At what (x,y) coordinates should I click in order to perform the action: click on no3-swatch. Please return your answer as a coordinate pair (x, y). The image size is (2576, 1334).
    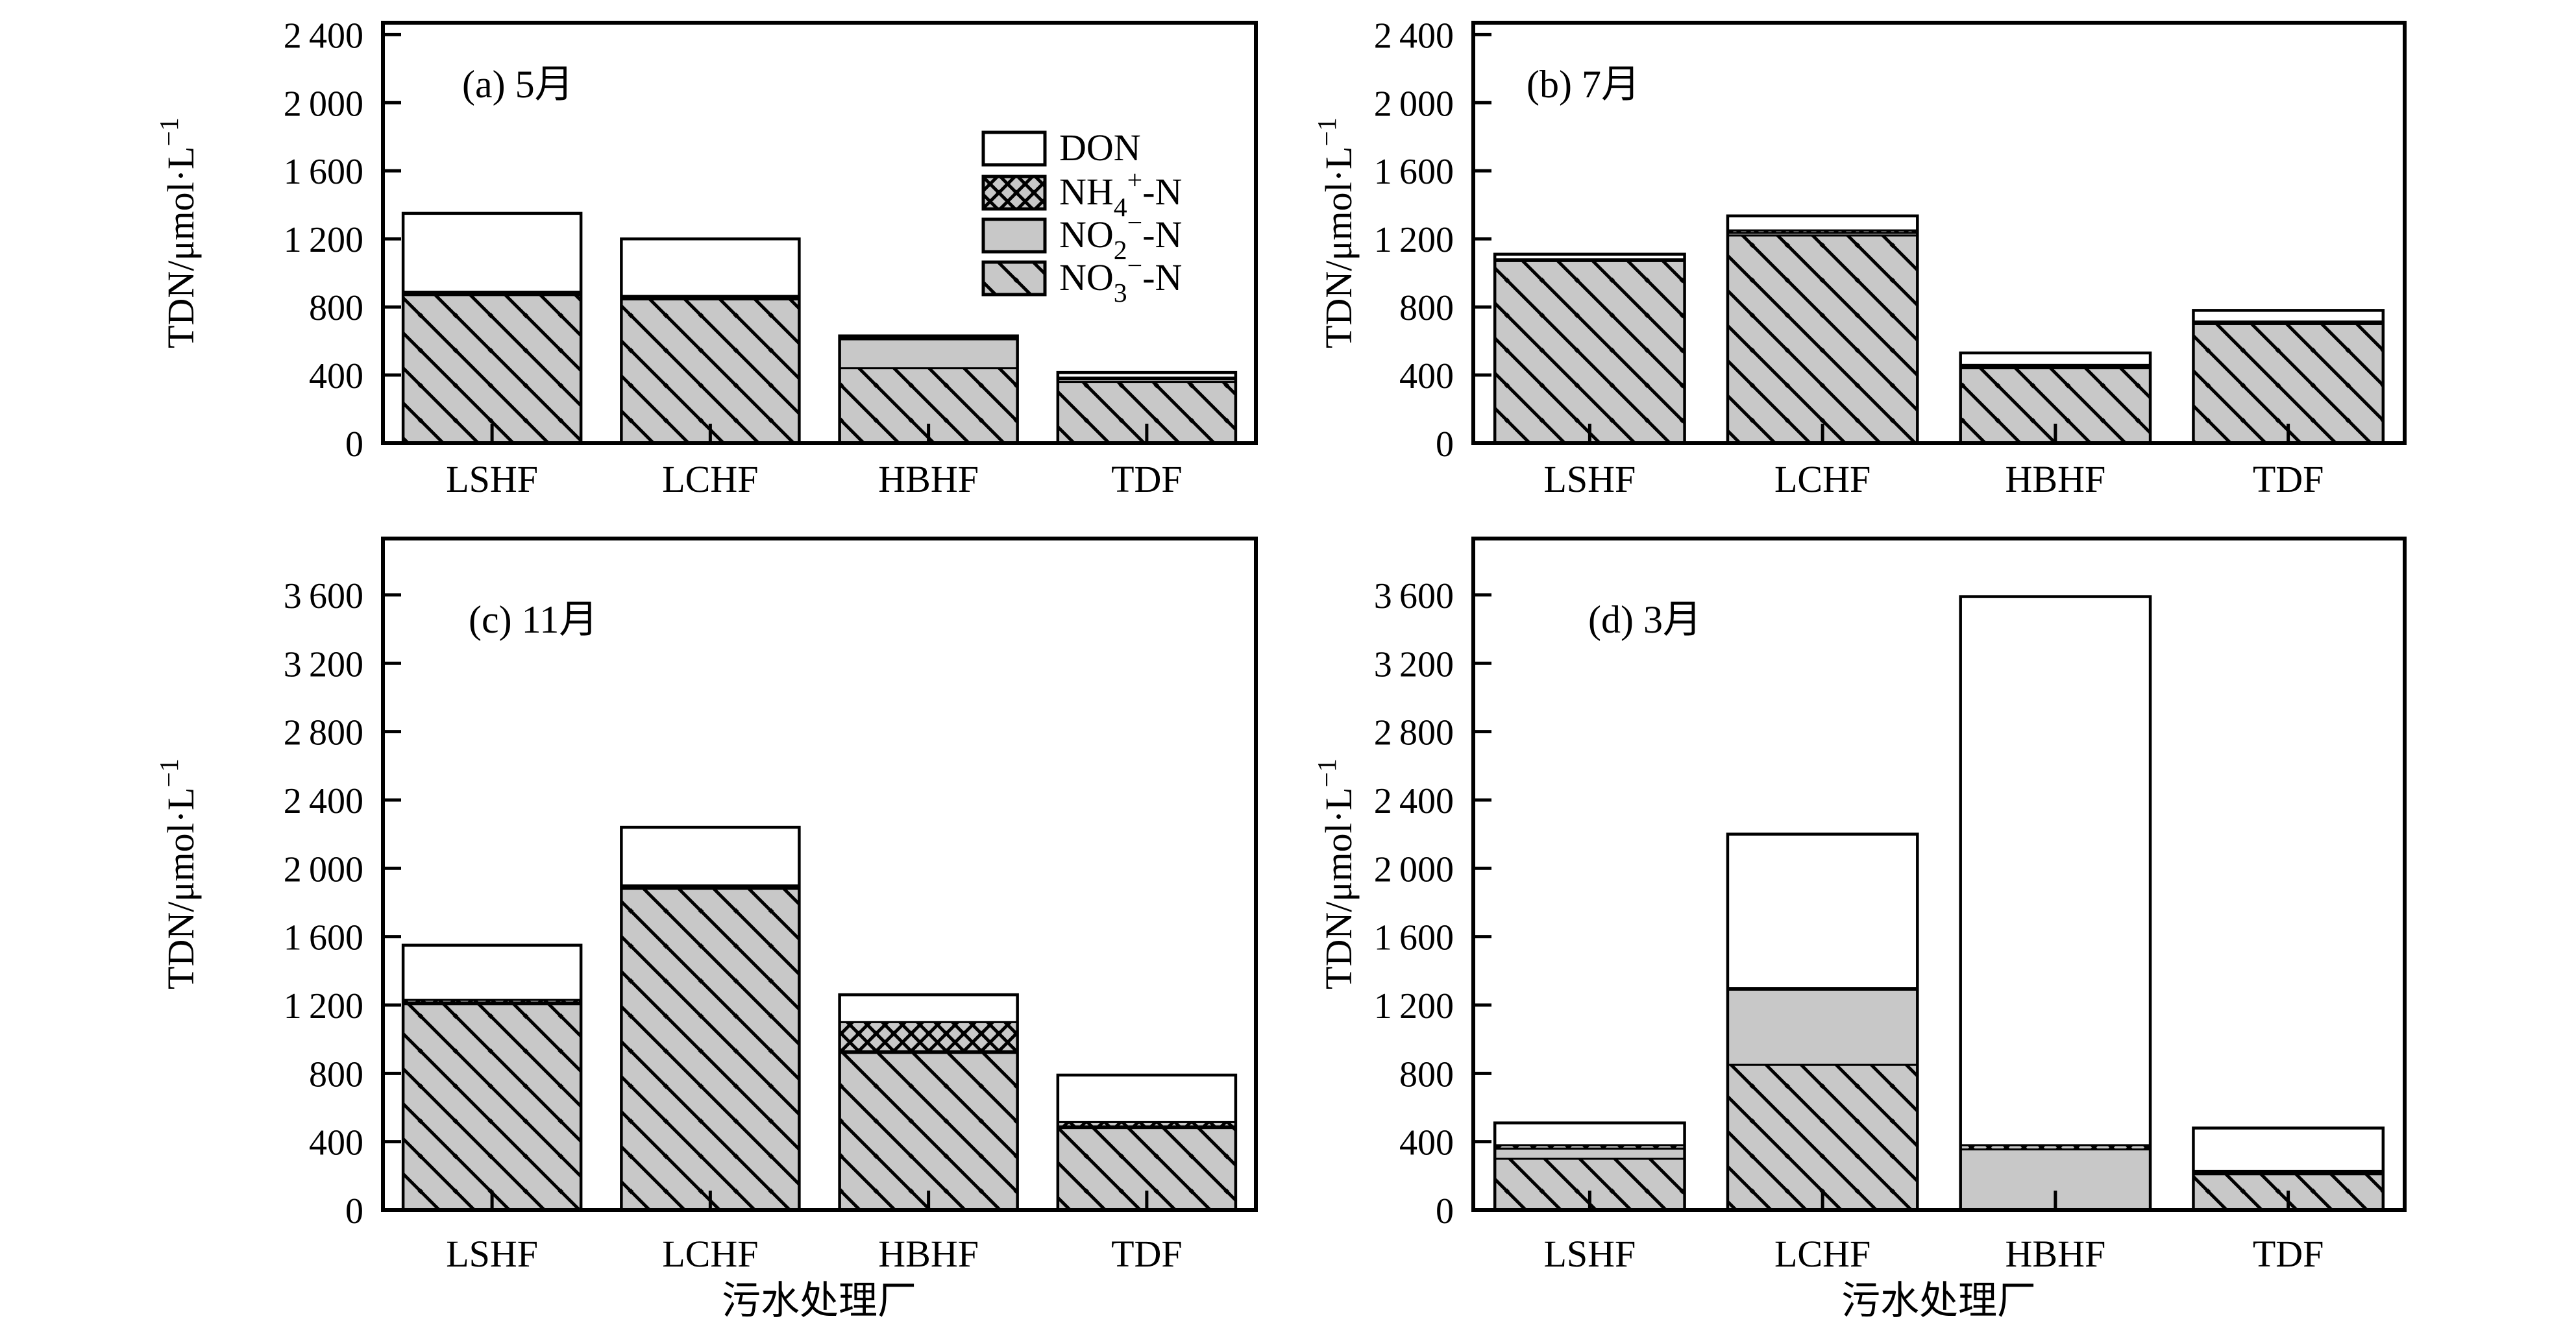
    Looking at the image, I should click on (1014, 278).